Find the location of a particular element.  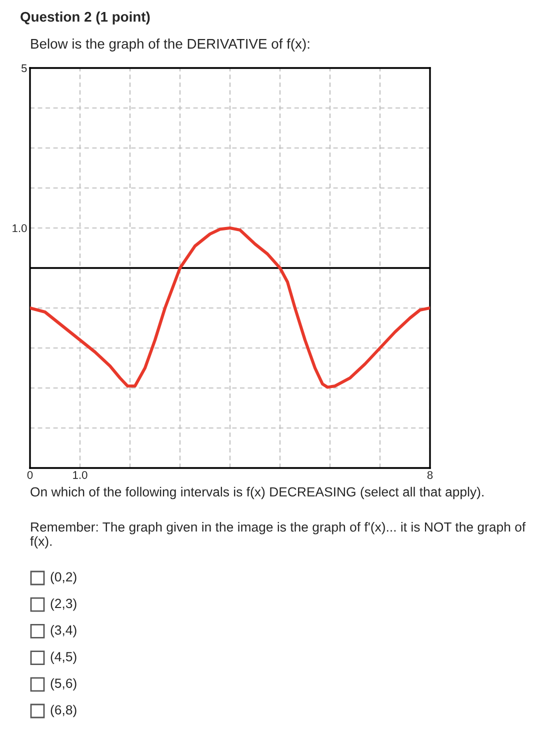

text: Remember: The graph given in the image is the graph of f'(x)... it is NOT the graph of f(x). is located at coordinates (278, 535).